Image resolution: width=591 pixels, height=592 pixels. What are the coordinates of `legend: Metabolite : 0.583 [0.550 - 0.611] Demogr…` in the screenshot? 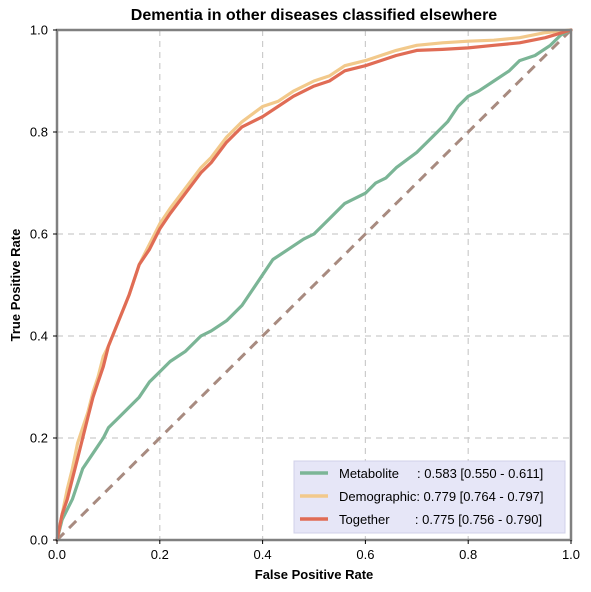 It's located at (429, 497).